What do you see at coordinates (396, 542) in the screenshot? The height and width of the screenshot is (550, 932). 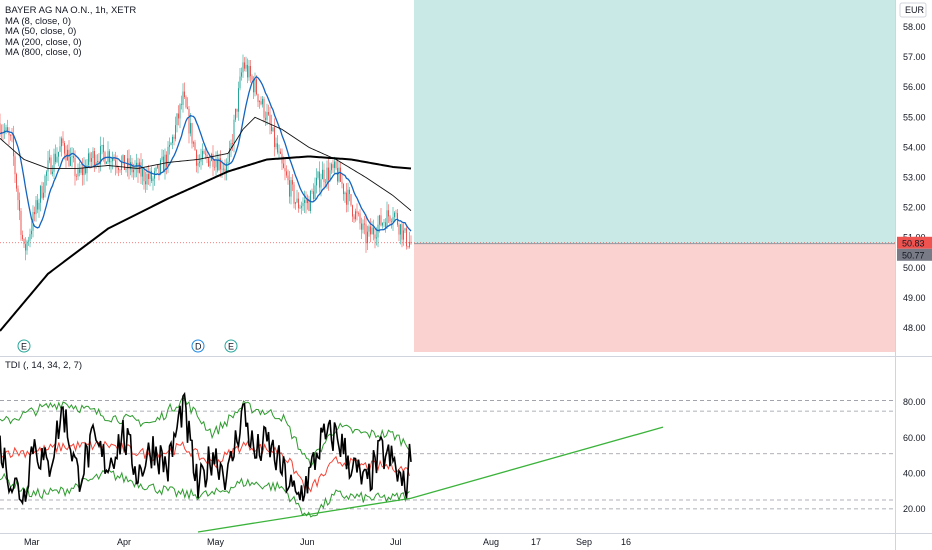 I see `time-tick-label: Jul` at bounding box center [396, 542].